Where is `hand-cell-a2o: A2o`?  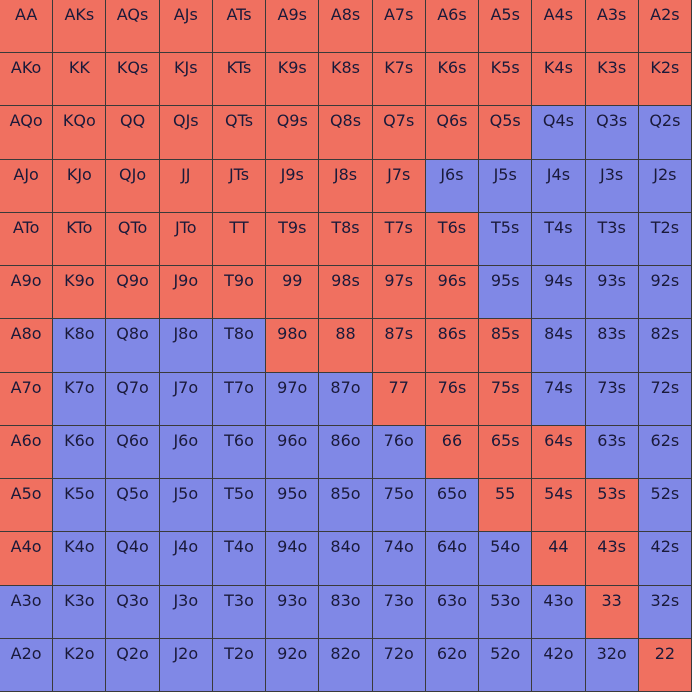
hand-cell-a2o: A2o is located at coordinates (26, 664).